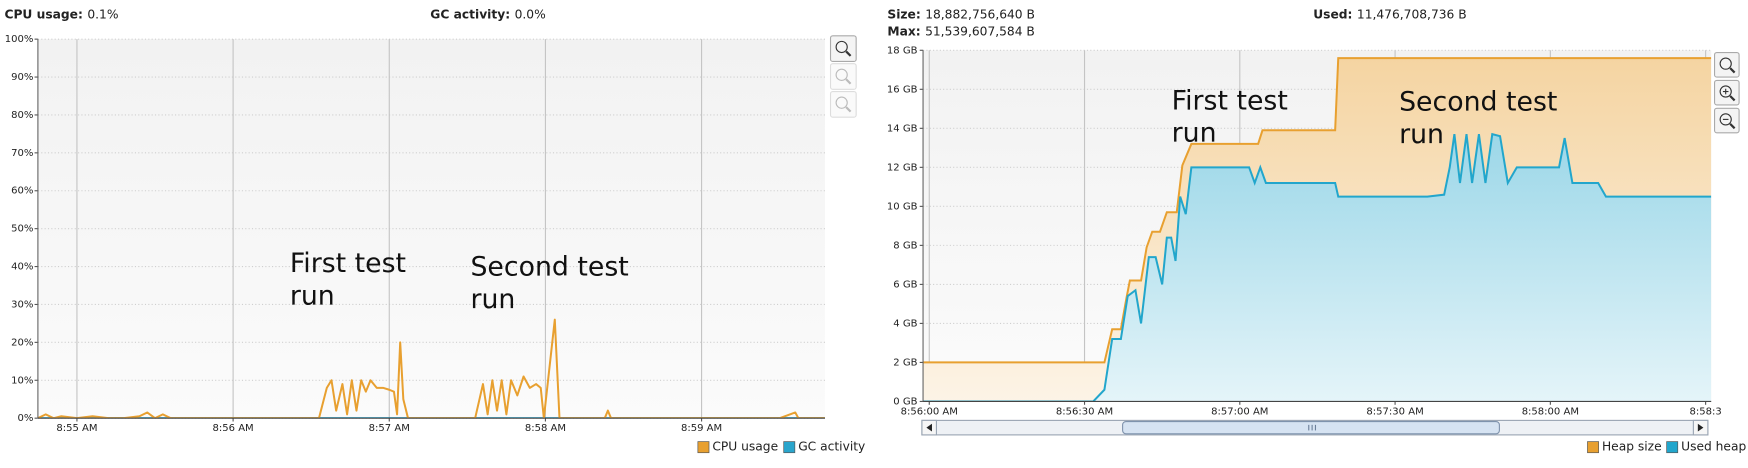 The image size is (1748, 468). What do you see at coordinates (22, 229) in the screenshot?
I see `y-tick-label: 50%` at bounding box center [22, 229].